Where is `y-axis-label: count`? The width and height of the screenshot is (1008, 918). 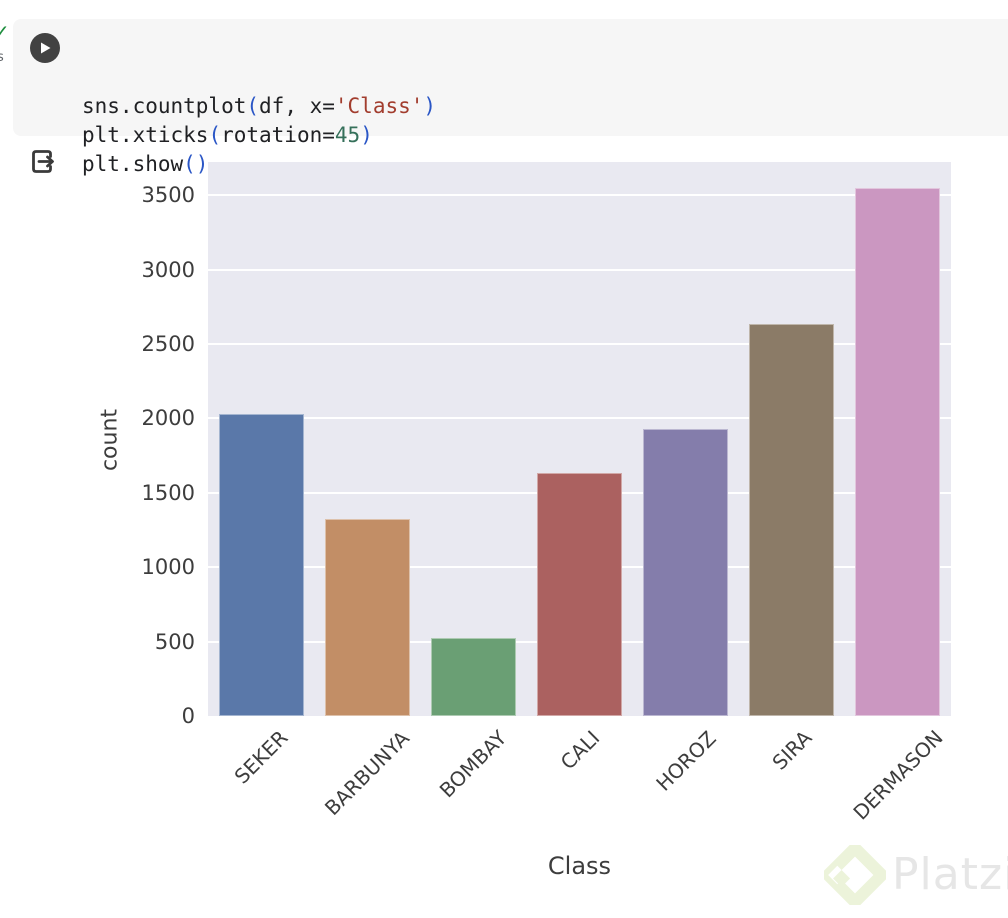 y-axis-label: count is located at coordinates (110, 440).